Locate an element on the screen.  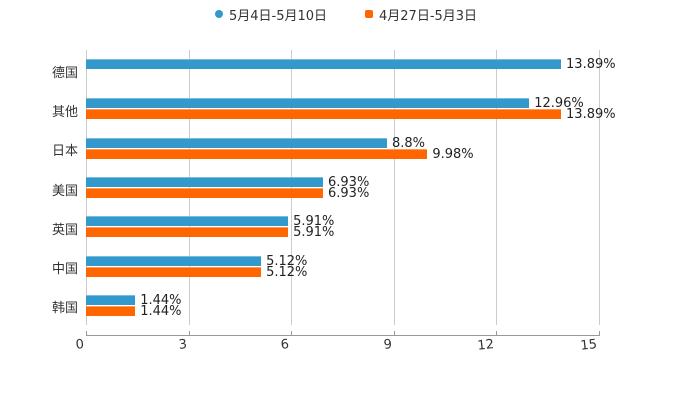
value-label: 12.96% is located at coordinates (559, 104).